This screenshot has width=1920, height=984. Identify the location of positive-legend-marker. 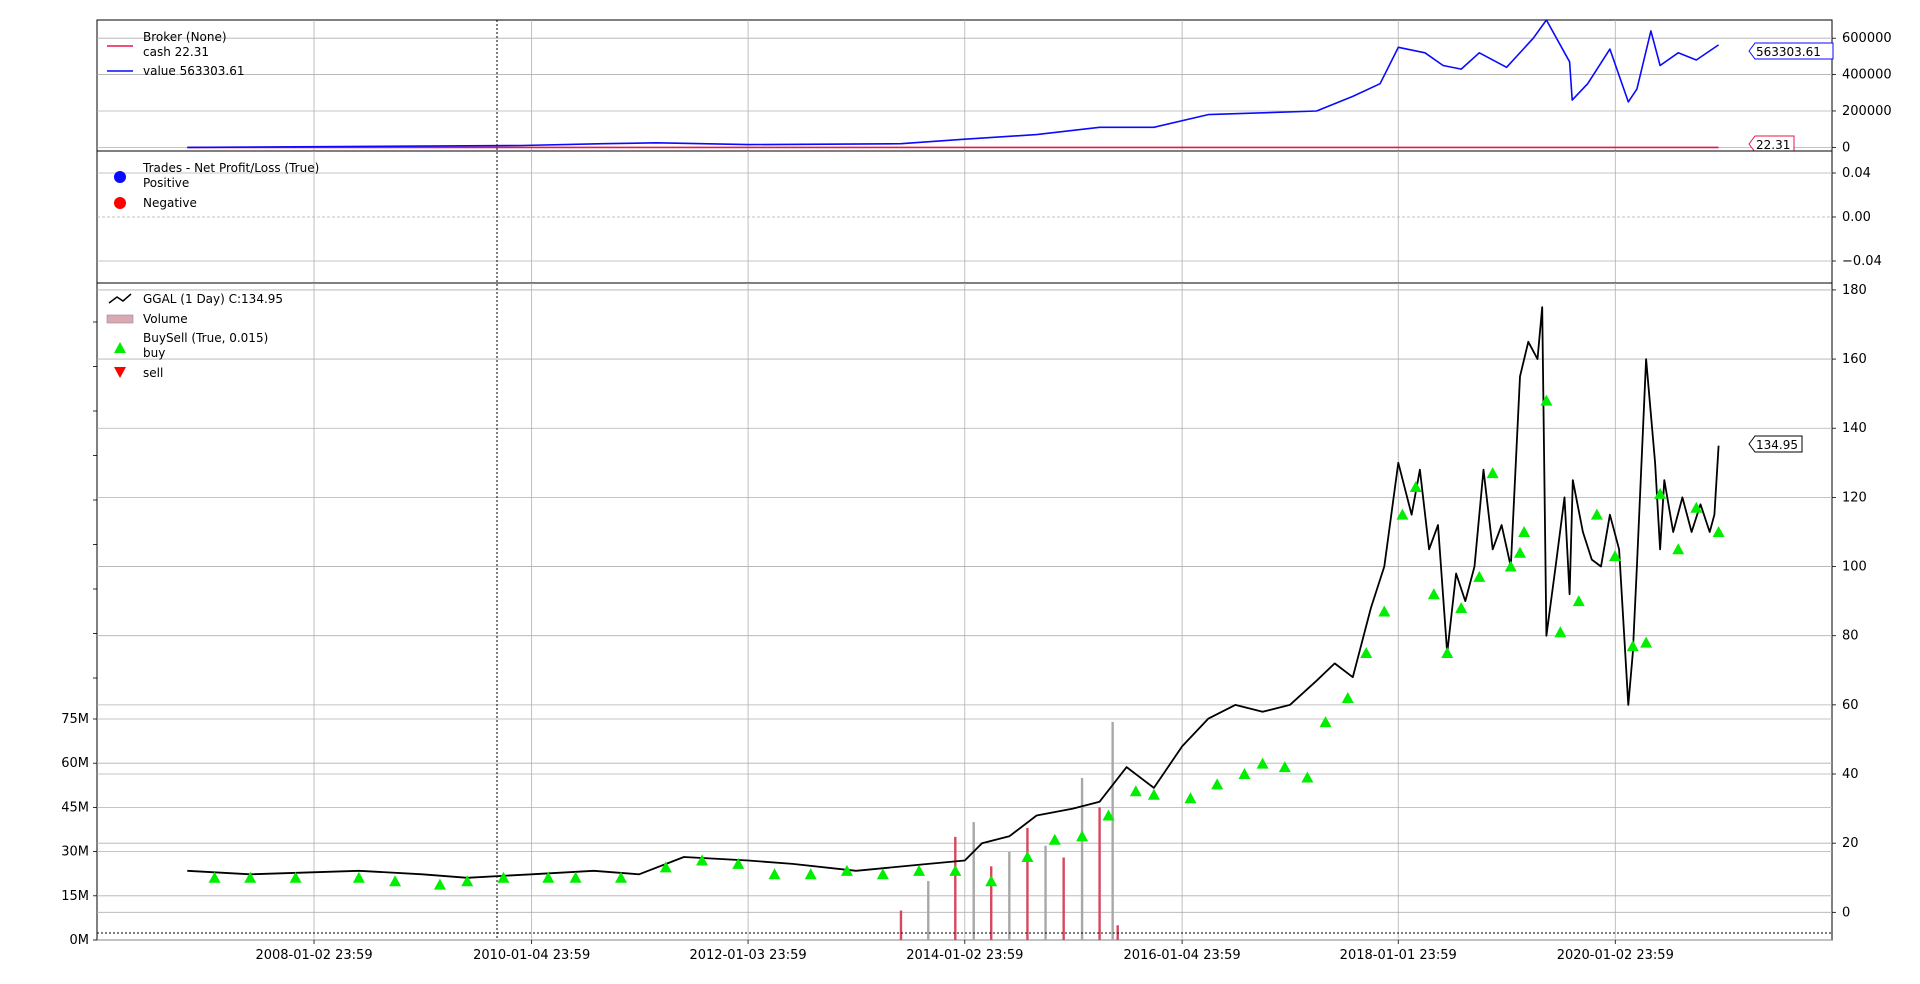
(120, 177).